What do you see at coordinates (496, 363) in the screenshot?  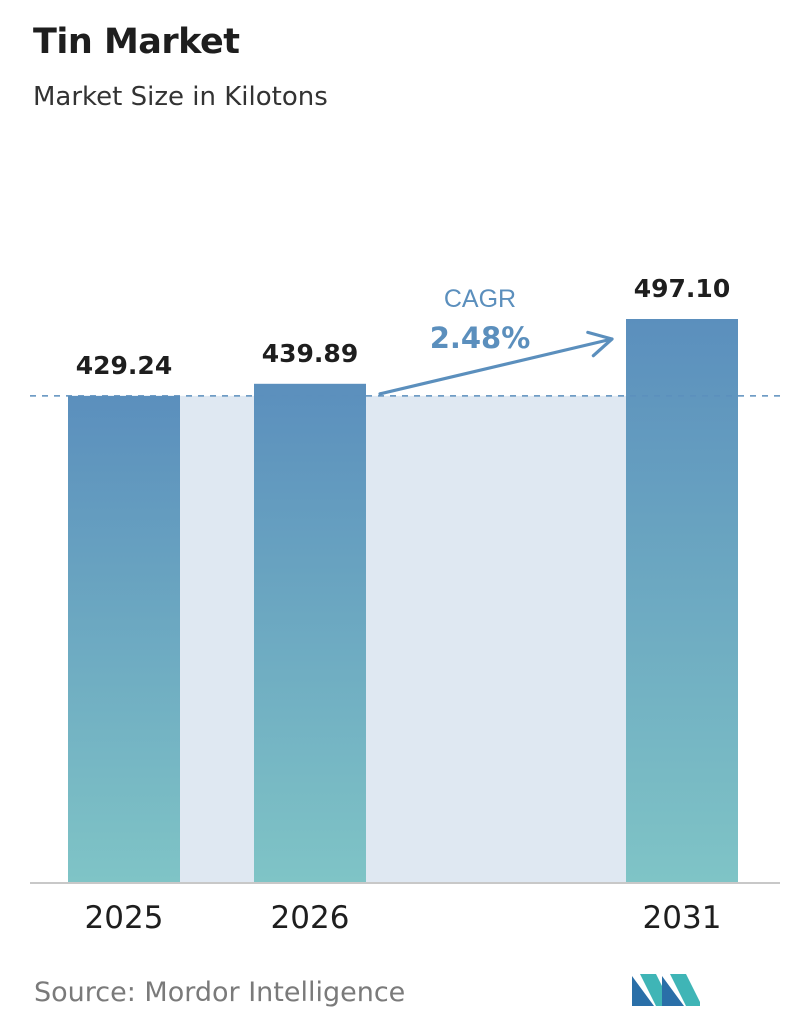 I see `cagr-arrow` at bounding box center [496, 363].